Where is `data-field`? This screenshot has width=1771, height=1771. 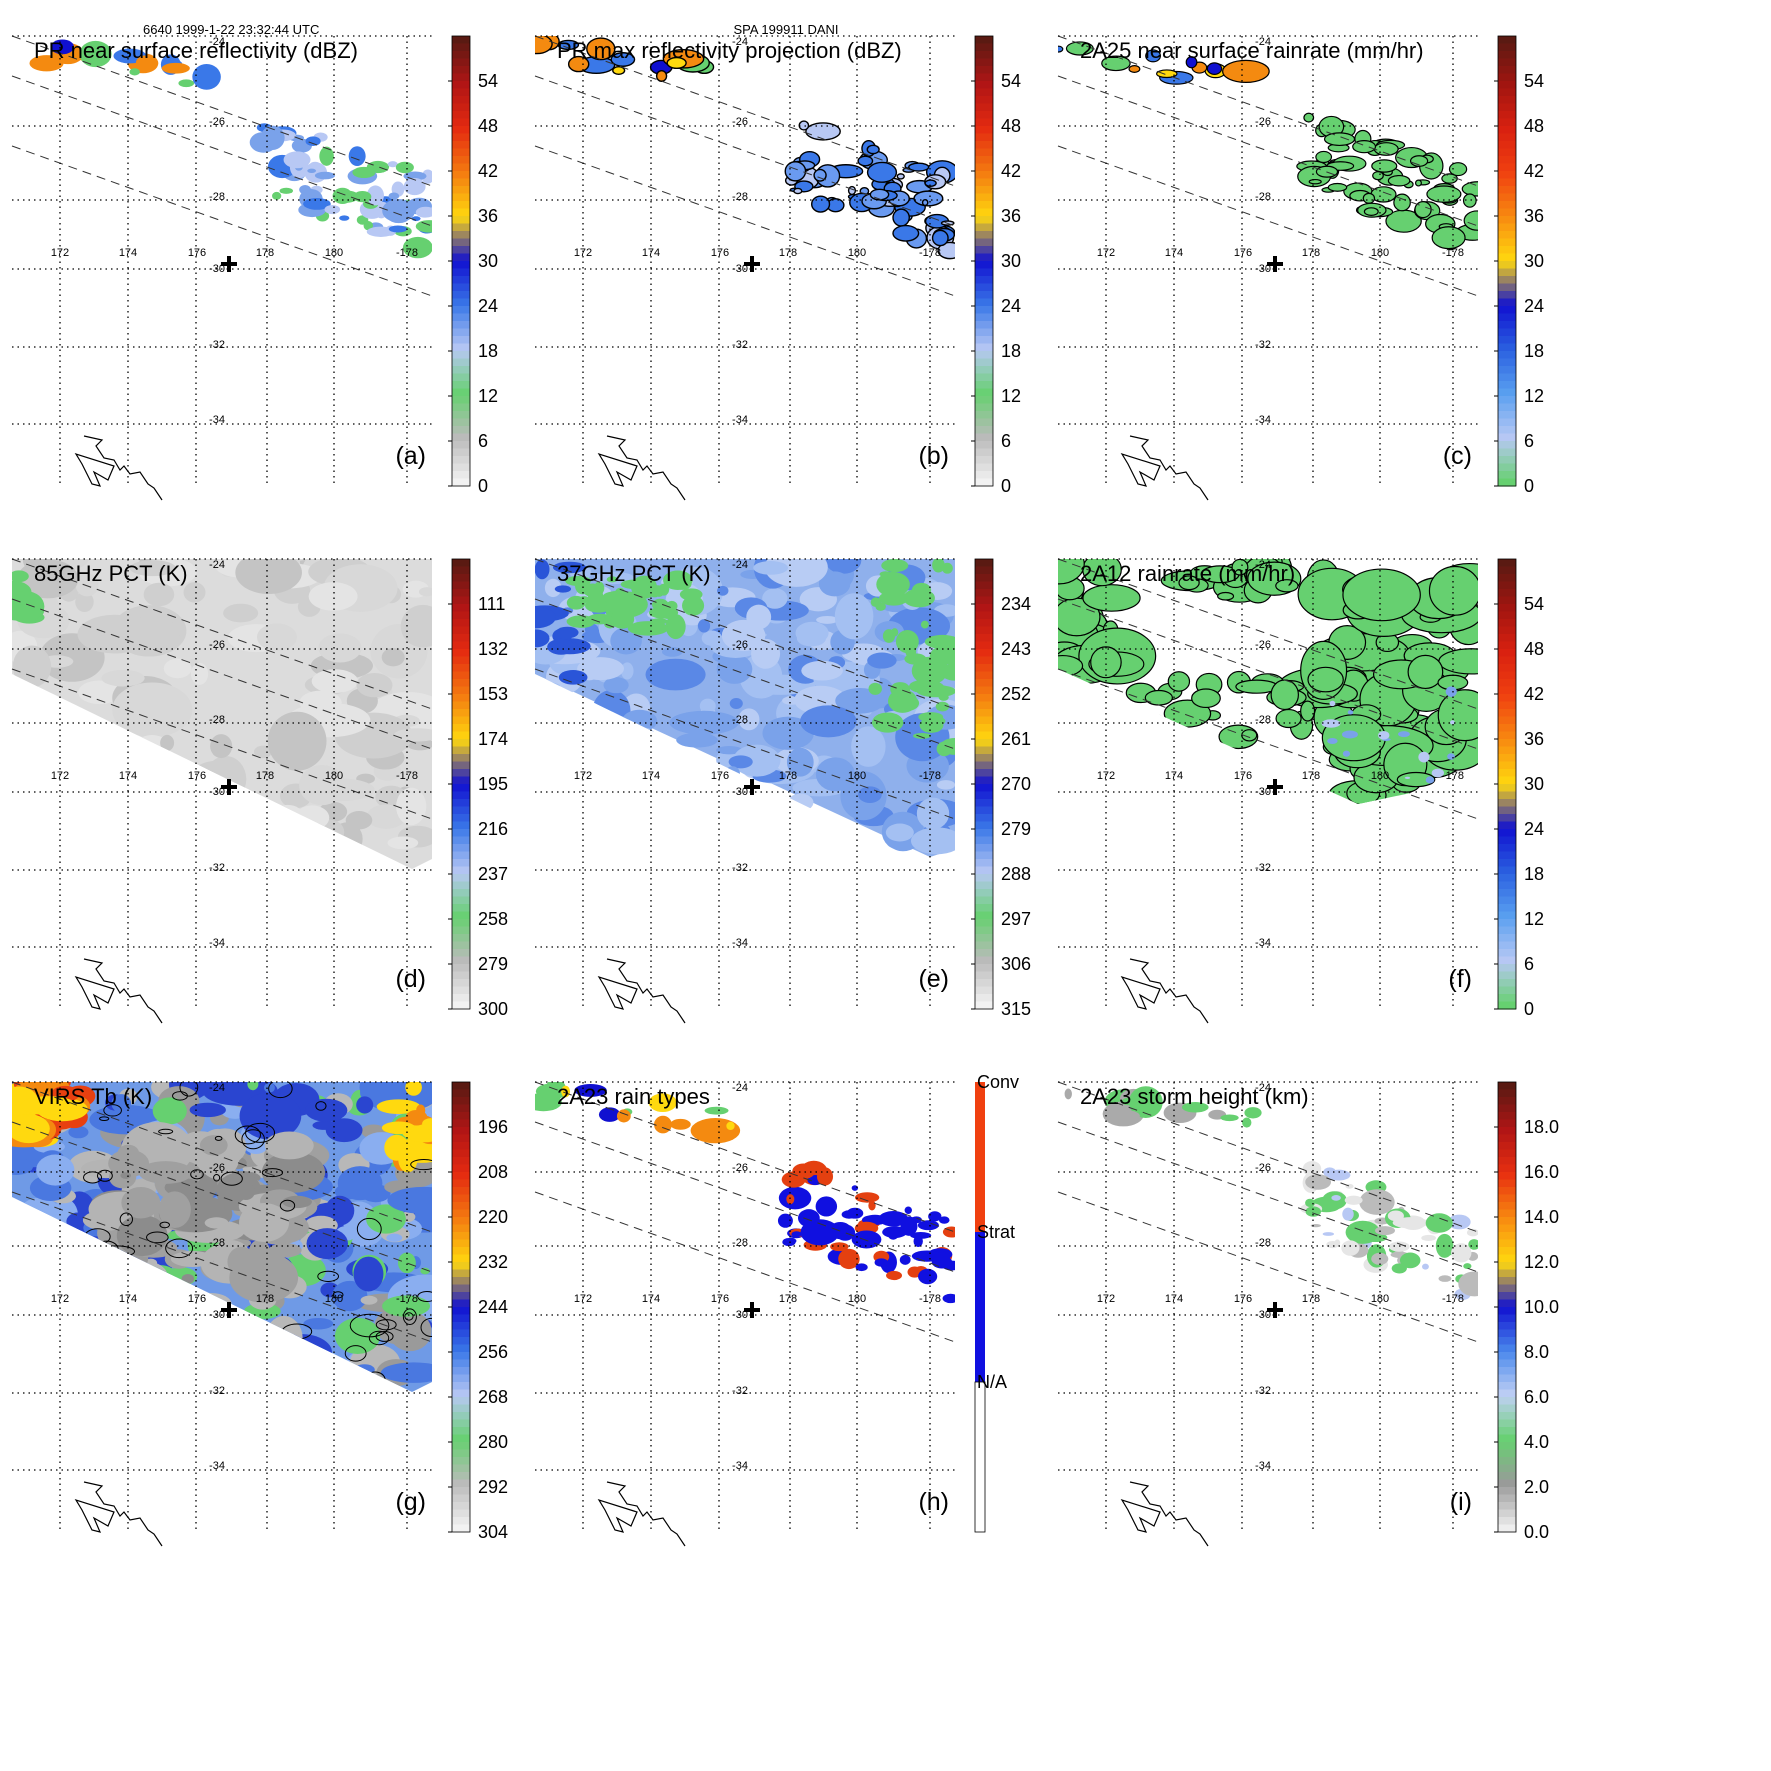 data-field is located at coordinates (638, 1113).